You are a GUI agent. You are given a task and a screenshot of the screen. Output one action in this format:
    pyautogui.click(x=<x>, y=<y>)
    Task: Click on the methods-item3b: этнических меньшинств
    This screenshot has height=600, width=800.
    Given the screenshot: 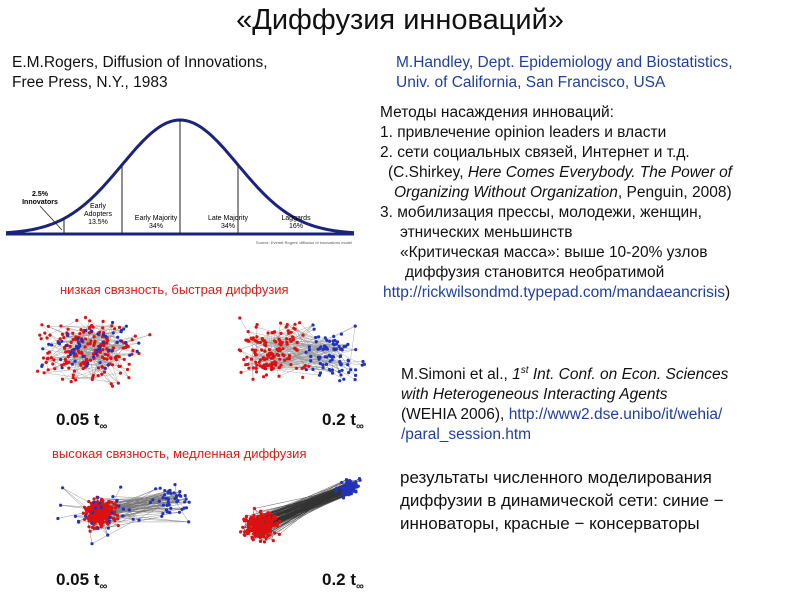 What is the action you would take?
    pyautogui.click(x=486, y=232)
    